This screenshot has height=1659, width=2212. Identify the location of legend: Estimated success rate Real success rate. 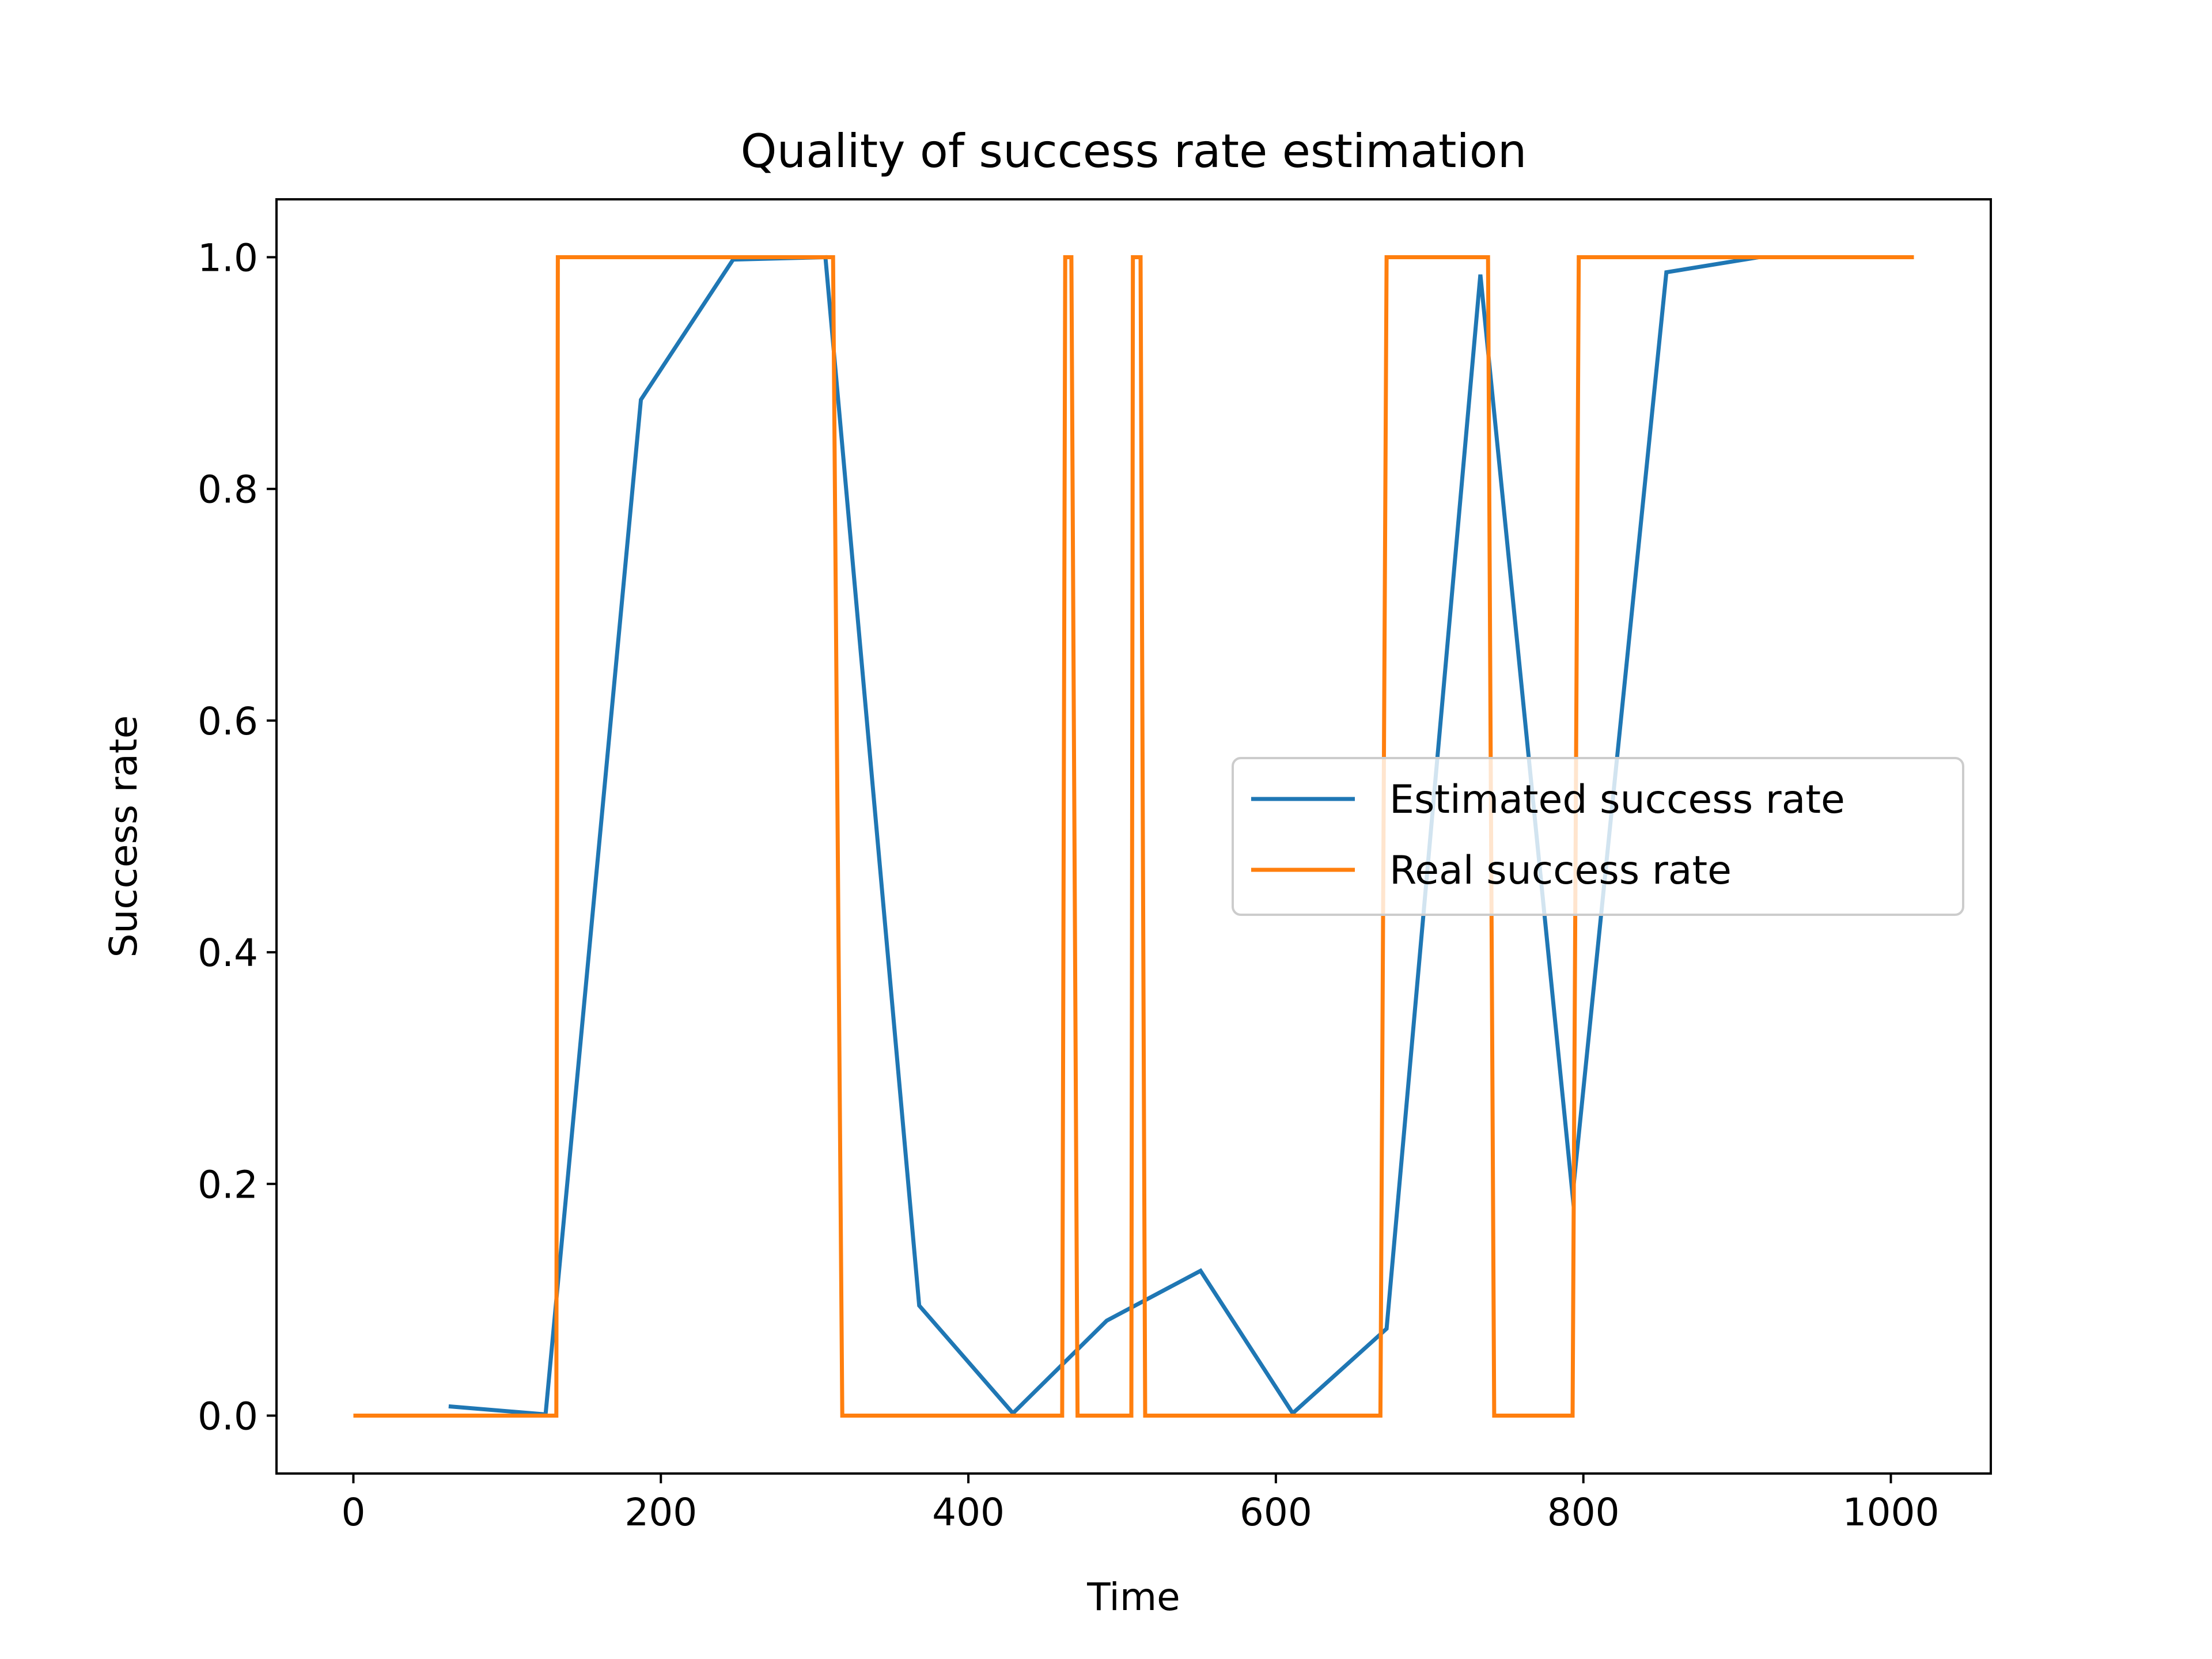
(1598, 836).